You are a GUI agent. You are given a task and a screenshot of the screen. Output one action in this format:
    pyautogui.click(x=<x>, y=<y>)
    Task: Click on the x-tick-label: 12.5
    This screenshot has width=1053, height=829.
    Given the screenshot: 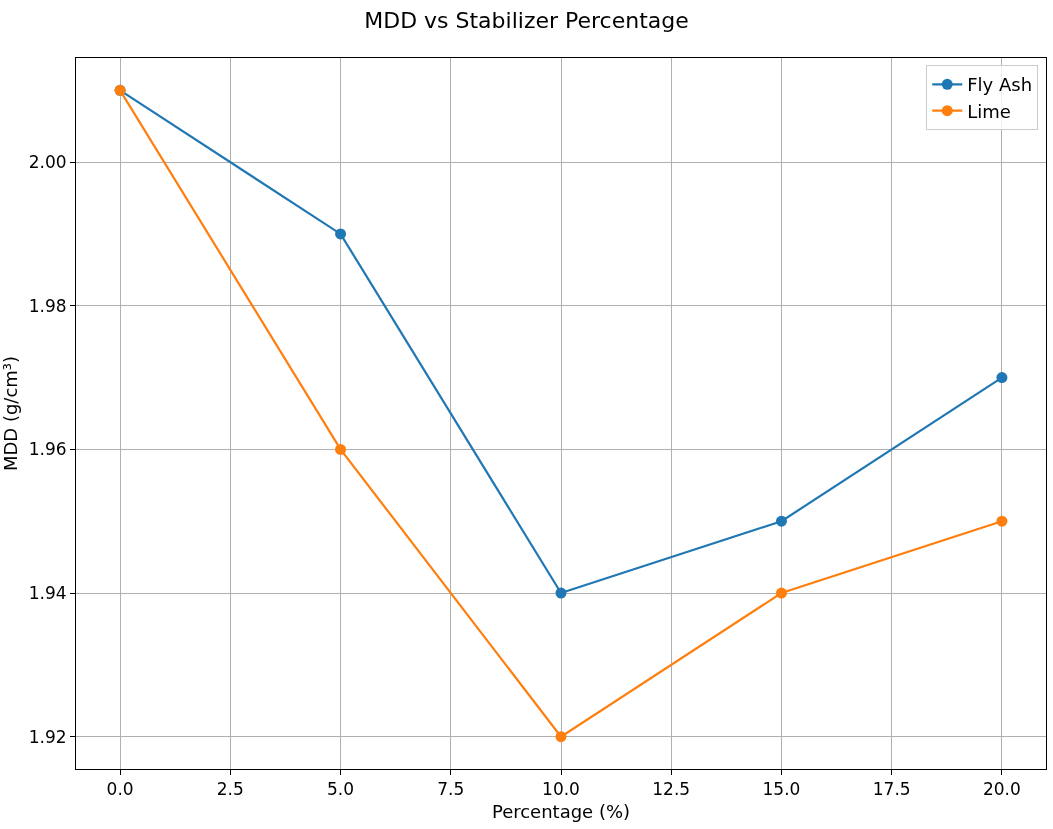 What is the action you would take?
    pyautogui.click(x=671, y=789)
    